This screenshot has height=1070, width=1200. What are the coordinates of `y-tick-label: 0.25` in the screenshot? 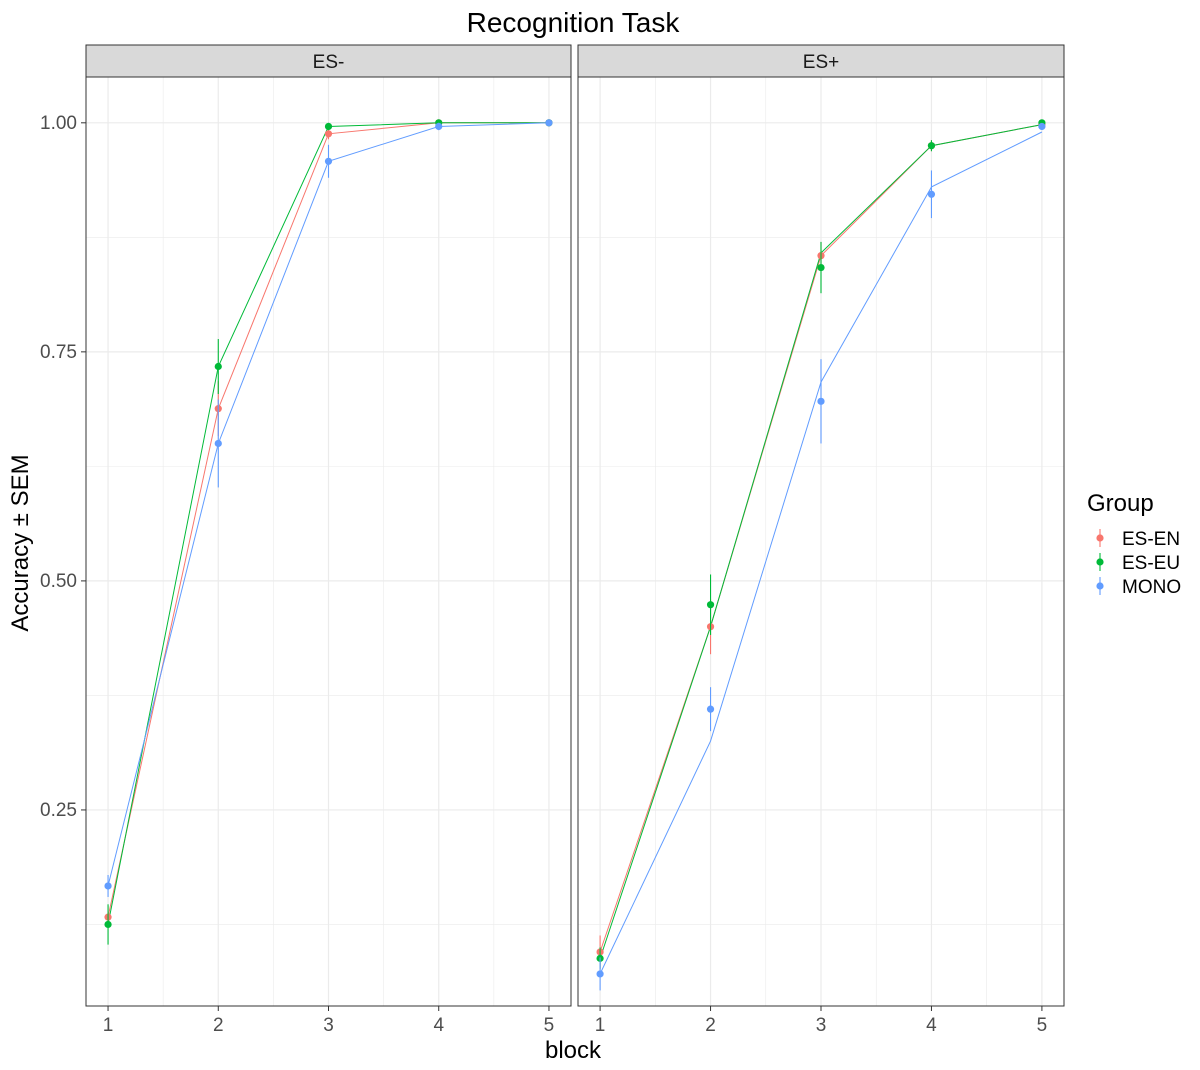 It's located at (58, 810).